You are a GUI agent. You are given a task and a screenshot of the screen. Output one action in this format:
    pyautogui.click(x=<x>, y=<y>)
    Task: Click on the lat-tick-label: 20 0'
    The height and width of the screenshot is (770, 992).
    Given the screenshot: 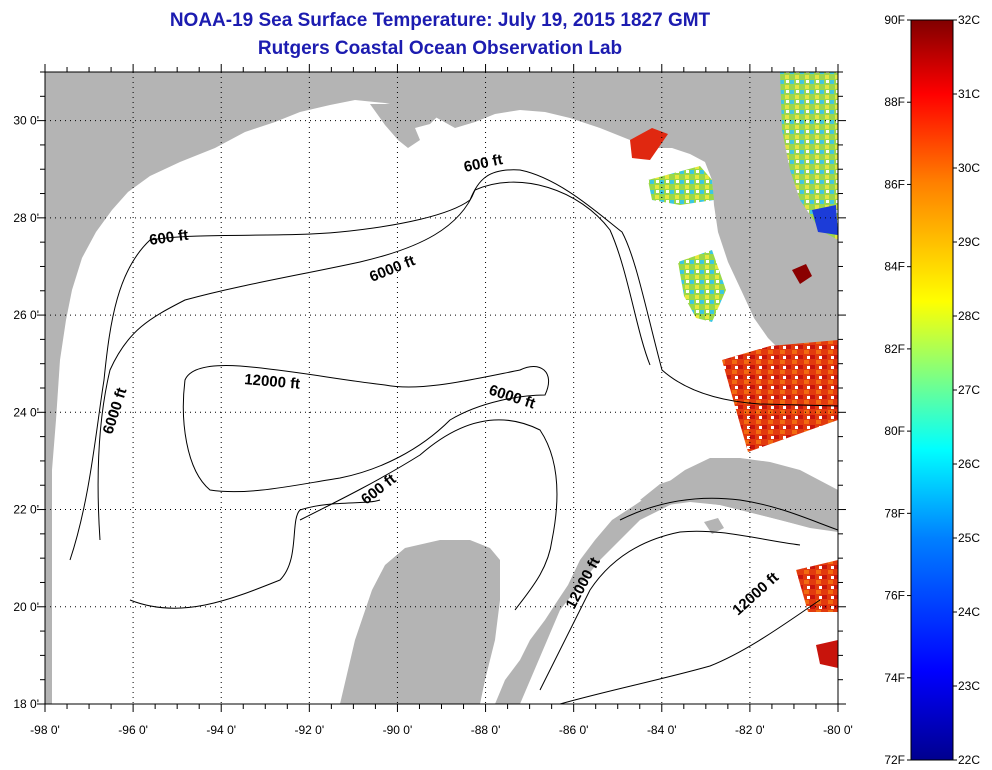 What is the action you would take?
    pyautogui.click(x=26, y=607)
    